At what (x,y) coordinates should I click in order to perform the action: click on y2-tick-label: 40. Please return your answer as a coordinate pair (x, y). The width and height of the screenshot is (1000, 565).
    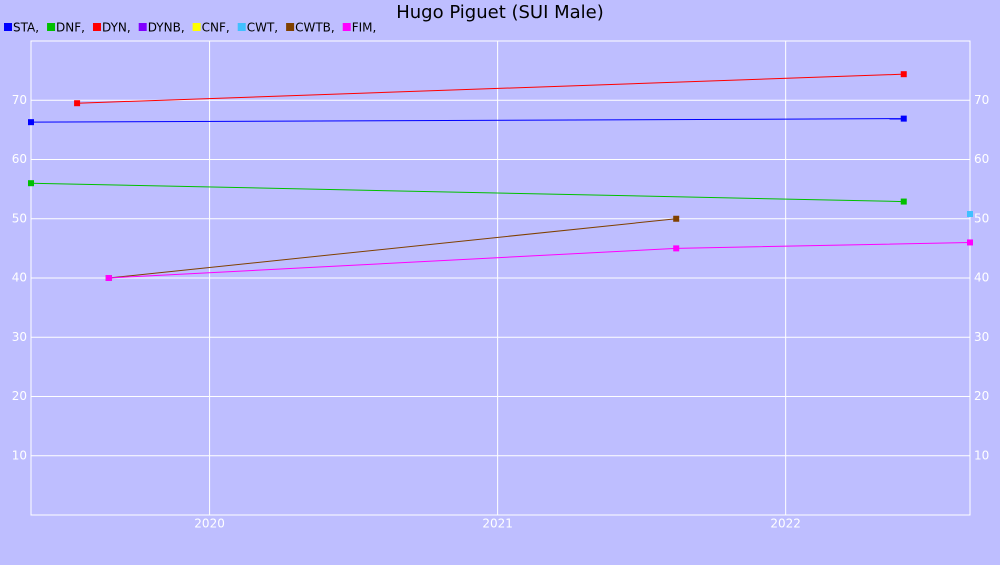
    Looking at the image, I should click on (981, 278).